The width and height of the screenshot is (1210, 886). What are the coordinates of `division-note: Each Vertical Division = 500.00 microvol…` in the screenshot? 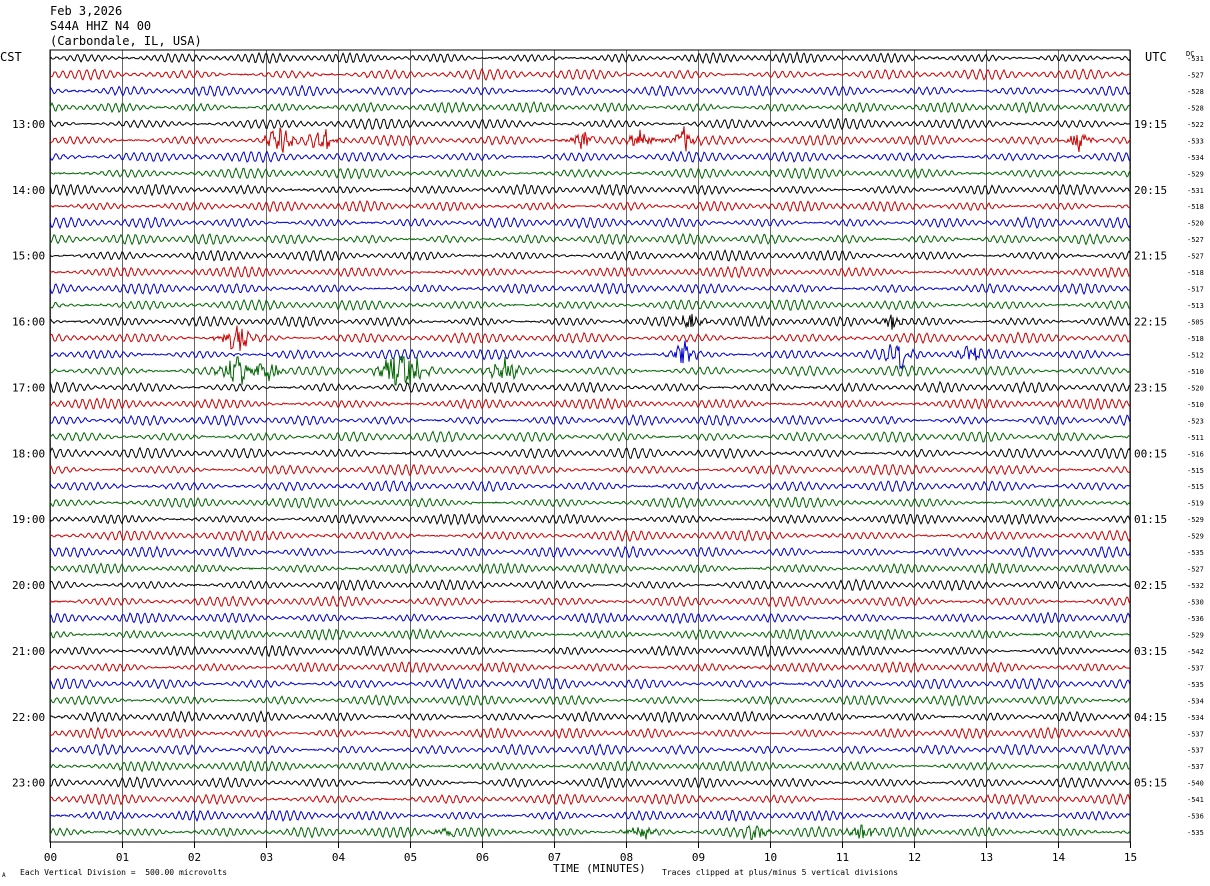 It's located at (124, 872).